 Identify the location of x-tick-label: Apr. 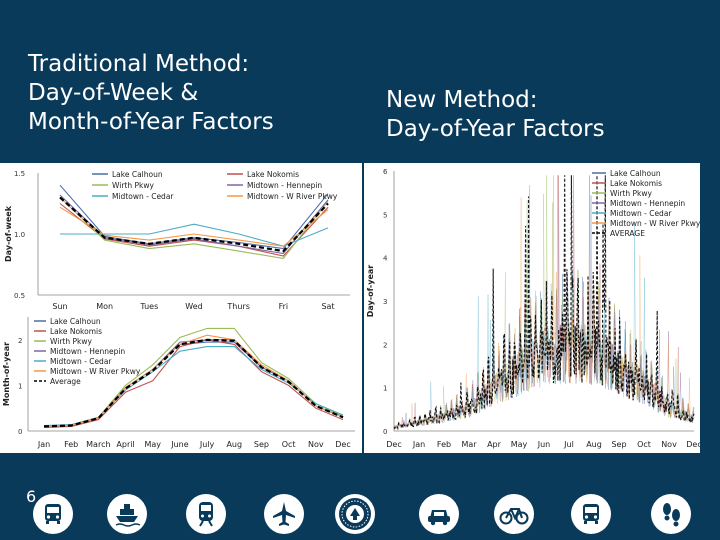
(494, 444).